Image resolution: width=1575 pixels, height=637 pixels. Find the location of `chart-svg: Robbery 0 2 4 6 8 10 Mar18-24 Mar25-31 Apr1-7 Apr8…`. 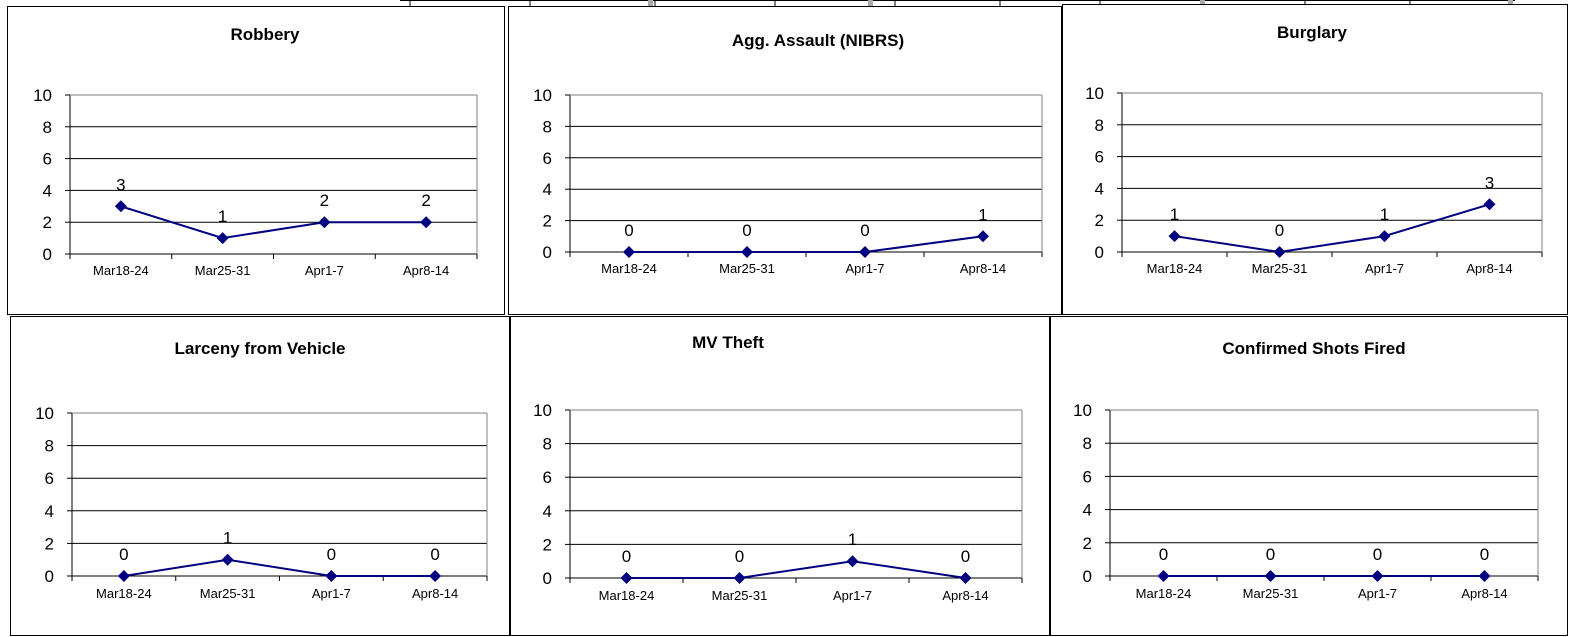

chart-svg: Robbery 0 2 4 6 8 10 Mar18-24 Mar25-31 Apr1-7 Apr8… is located at coordinates (255, 151).